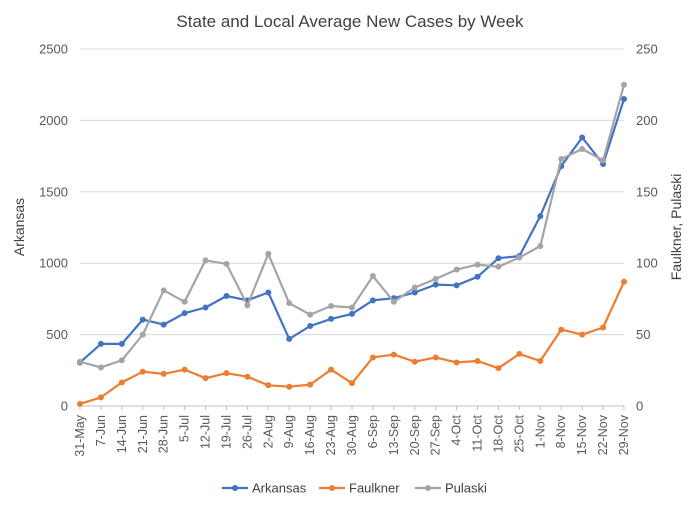 Image resolution: width=700 pixels, height=513 pixels. What do you see at coordinates (268, 431) in the screenshot?
I see `x-tick-label: 2-Aug` at bounding box center [268, 431].